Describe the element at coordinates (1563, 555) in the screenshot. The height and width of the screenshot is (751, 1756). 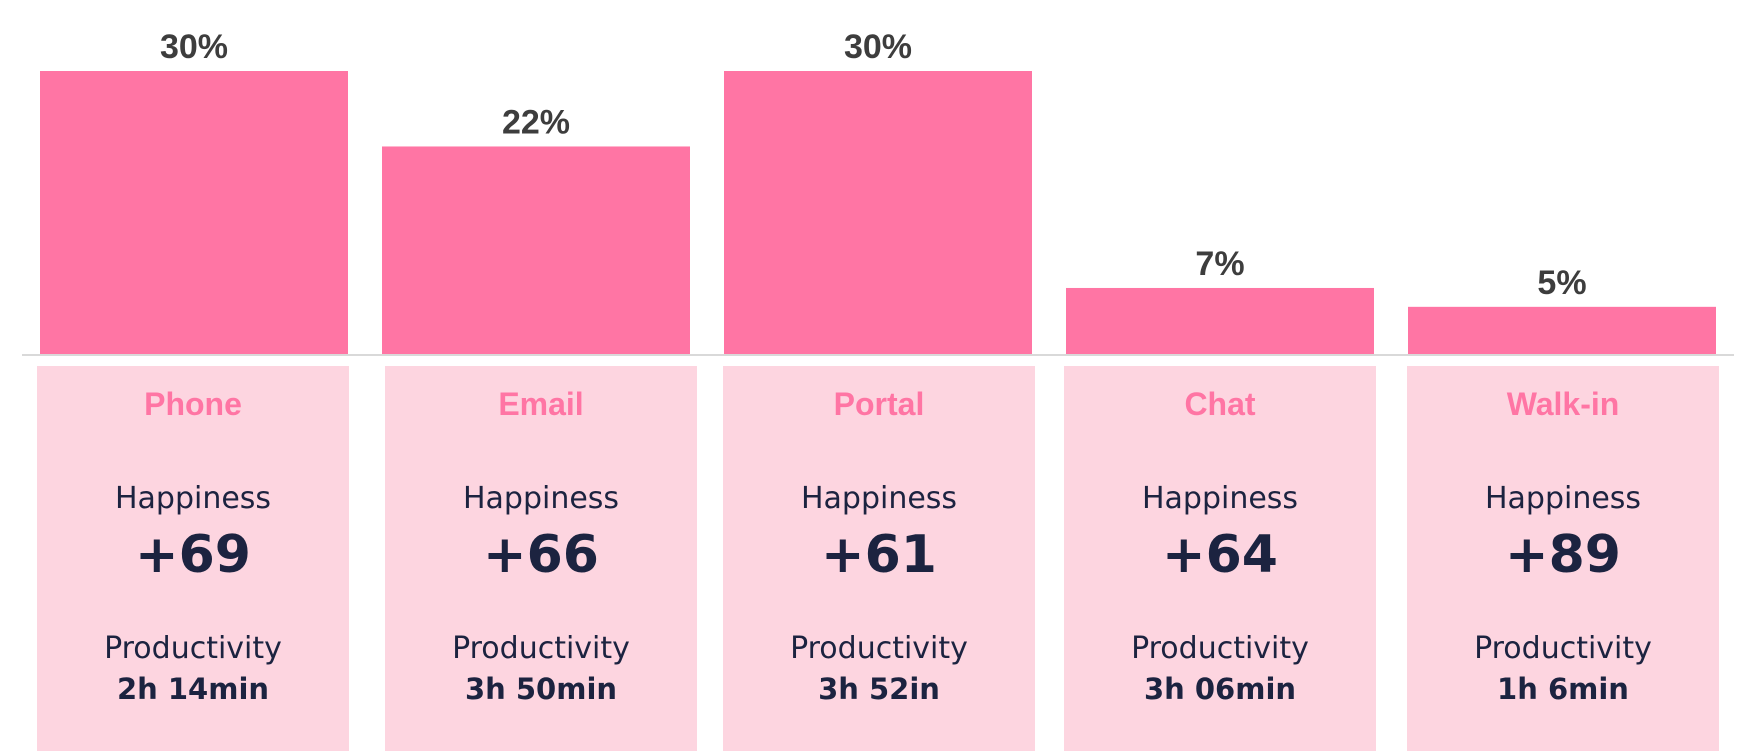
I see `happiness-value: +89` at that location.